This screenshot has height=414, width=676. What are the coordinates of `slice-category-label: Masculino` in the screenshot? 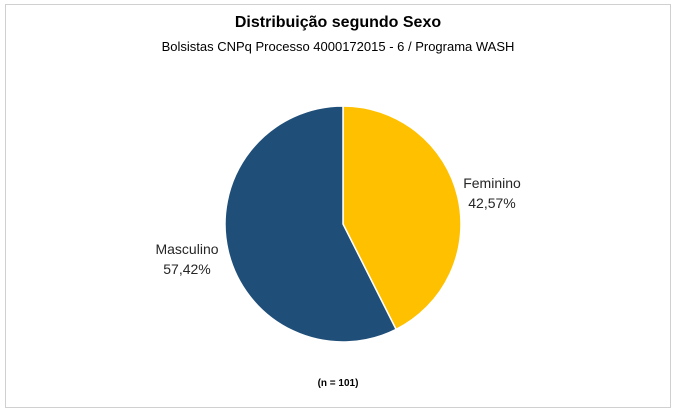 It's located at (186, 249).